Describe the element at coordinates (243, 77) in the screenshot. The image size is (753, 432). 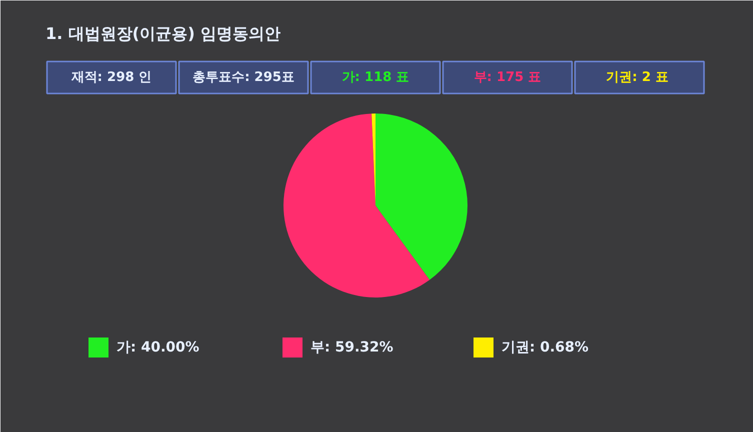
I see `text: 총투표수: 295표` at that location.